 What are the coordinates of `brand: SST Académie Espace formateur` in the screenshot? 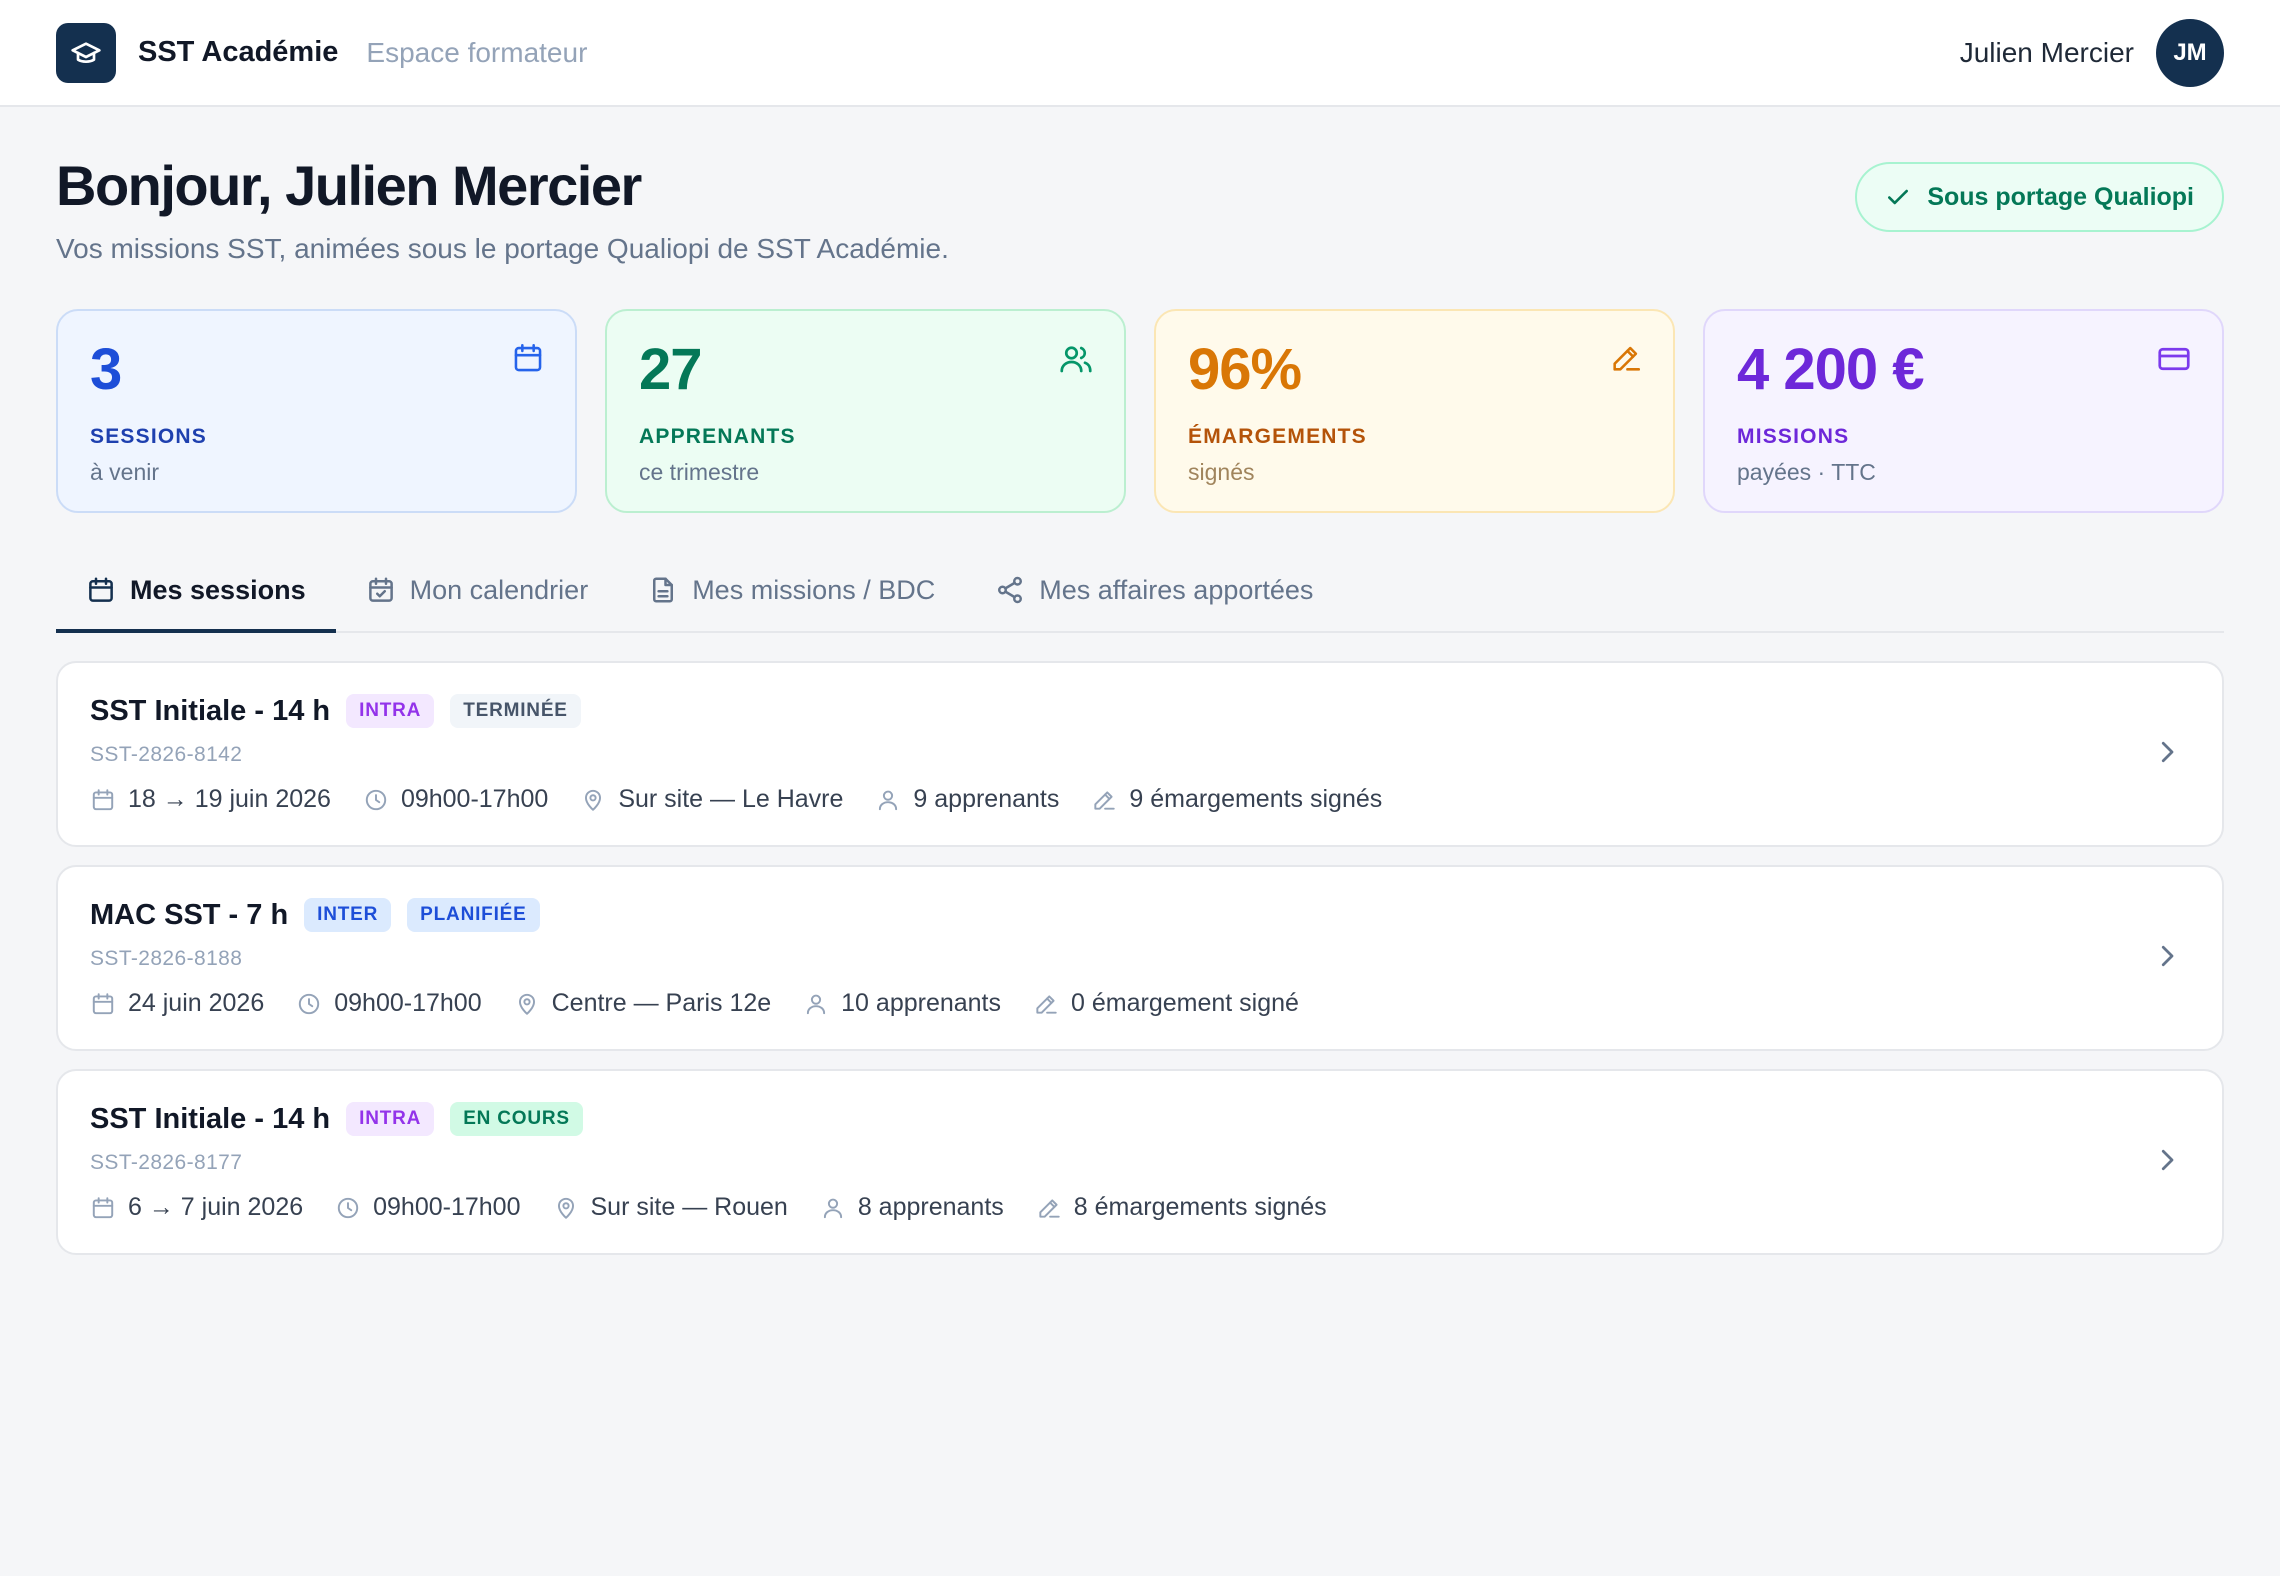 It's located at (321, 52).